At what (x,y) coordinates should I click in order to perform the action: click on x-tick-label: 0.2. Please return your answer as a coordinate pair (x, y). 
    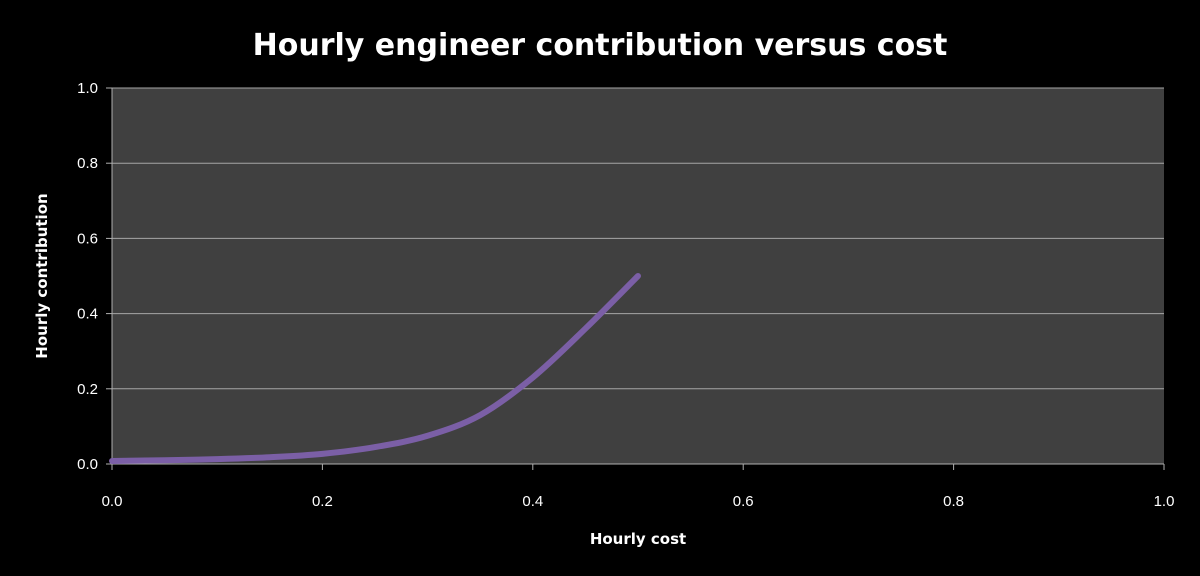
    Looking at the image, I should click on (322, 501).